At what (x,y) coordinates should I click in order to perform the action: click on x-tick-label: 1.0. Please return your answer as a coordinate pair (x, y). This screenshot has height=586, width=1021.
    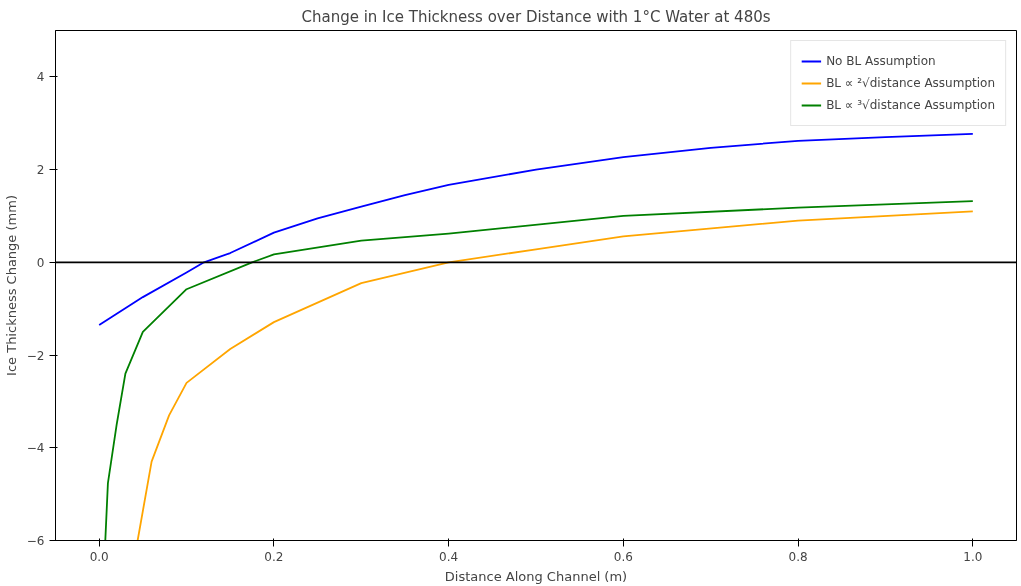
    Looking at the image, I should click on (973, 556).